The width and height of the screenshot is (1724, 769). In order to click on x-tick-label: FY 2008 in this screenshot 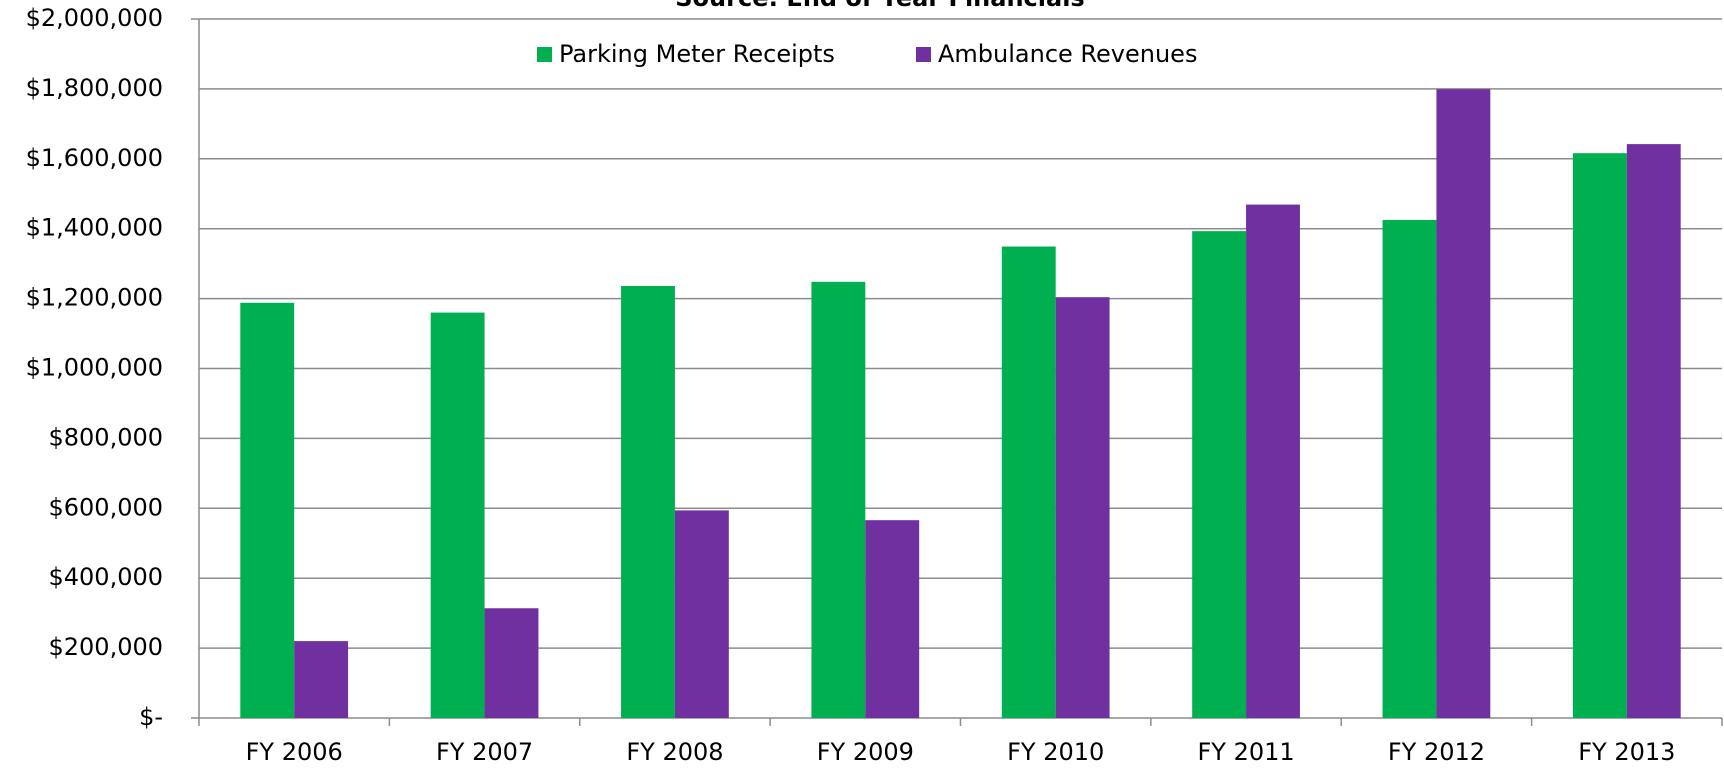, I will do `click(674, 752)`.